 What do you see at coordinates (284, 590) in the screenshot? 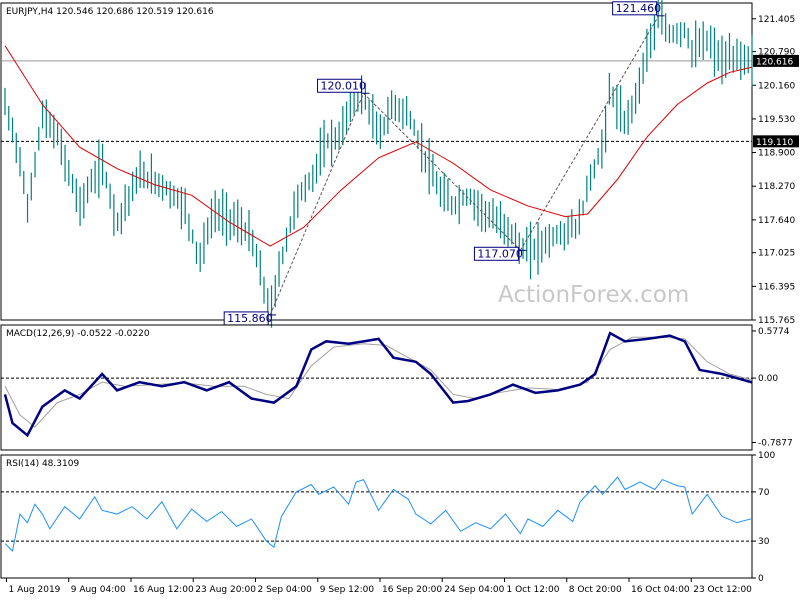
I see `x-tick-label: 2 Sep 04:00` at bounding box center [284, 590].